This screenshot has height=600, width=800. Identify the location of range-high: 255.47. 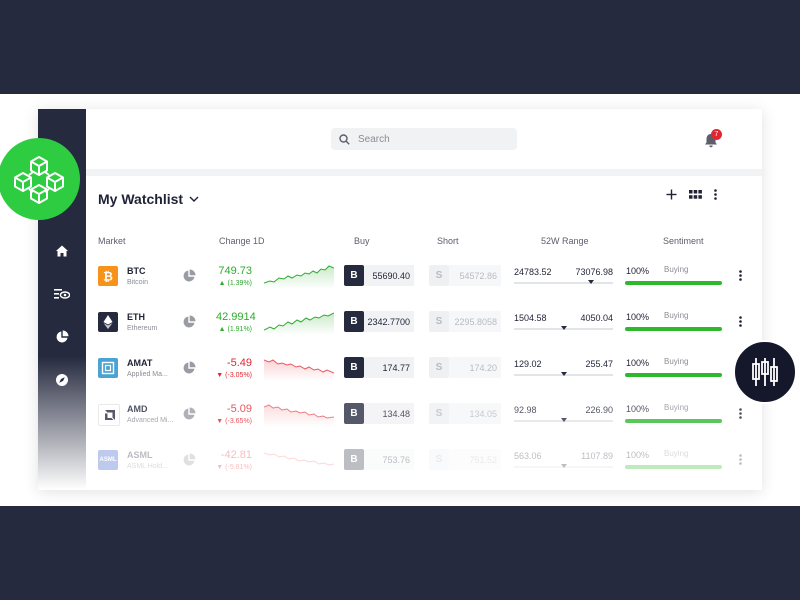
(599, 364).